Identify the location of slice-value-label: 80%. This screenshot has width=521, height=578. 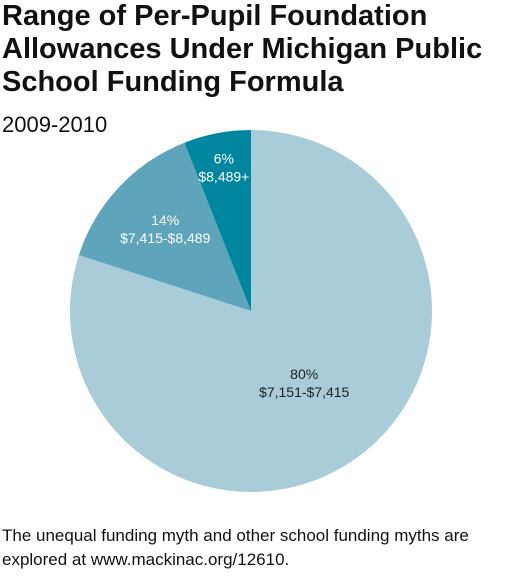
(304, 374).